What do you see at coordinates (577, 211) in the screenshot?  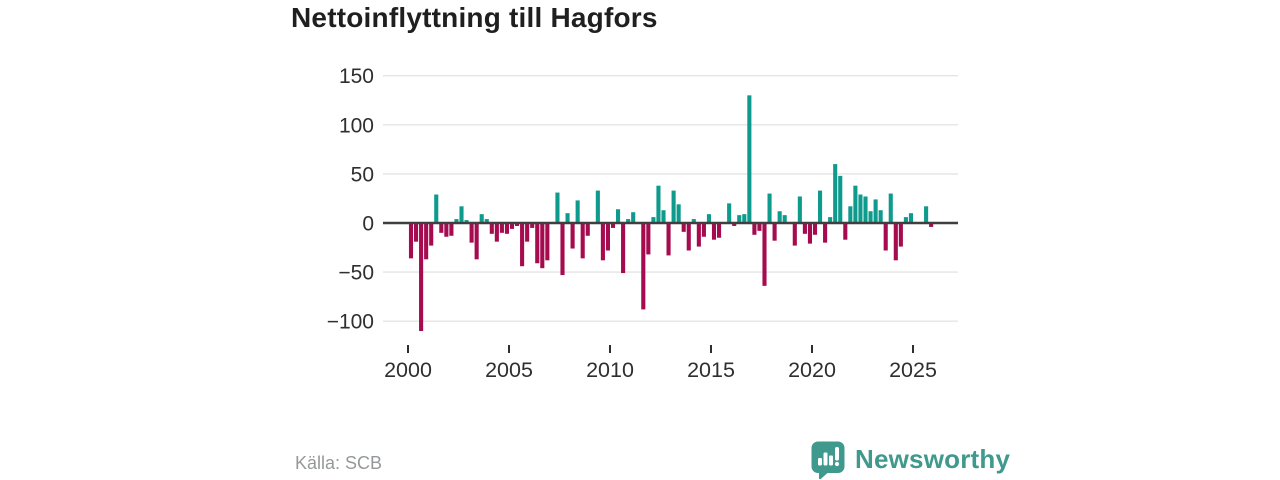 I see `bar-2008Q2` at bounding box center [577, 211].